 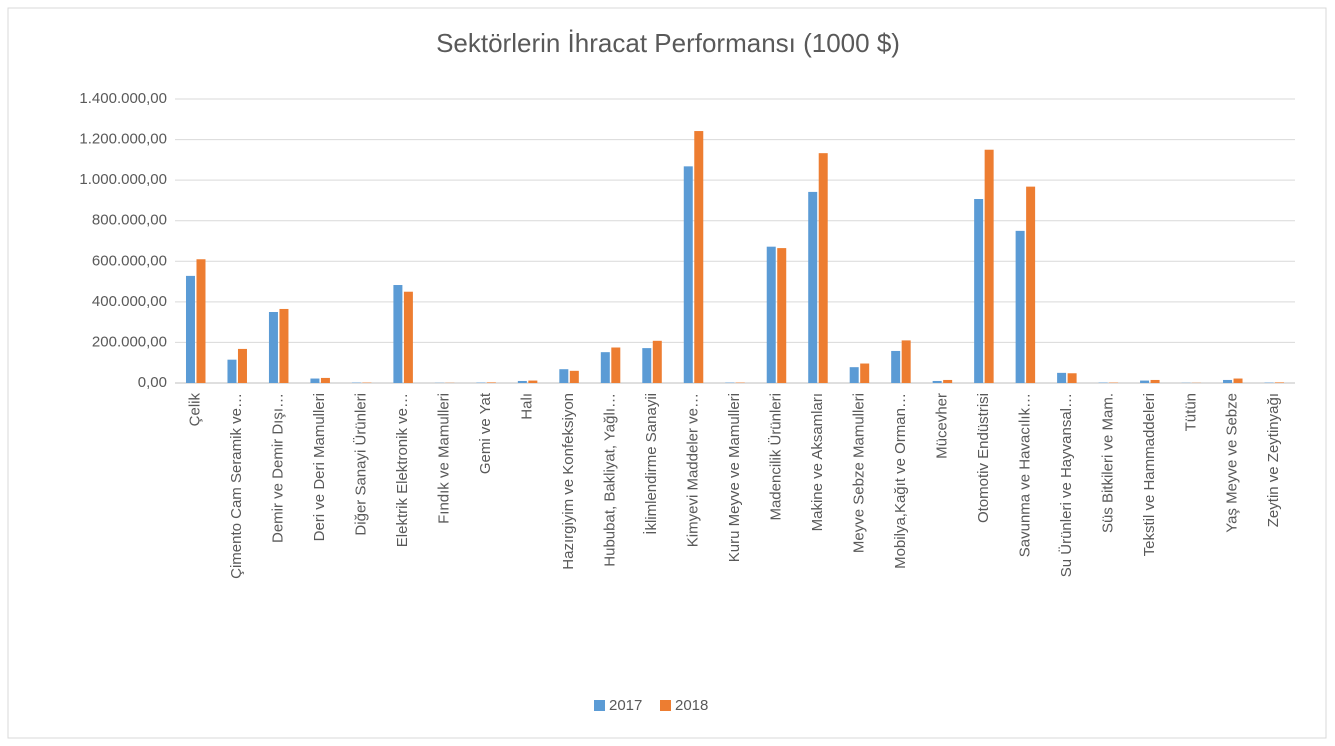 I want to click on x-tick-label: Süs Bitkileri ve Mam., so click(x=1107, y=463).